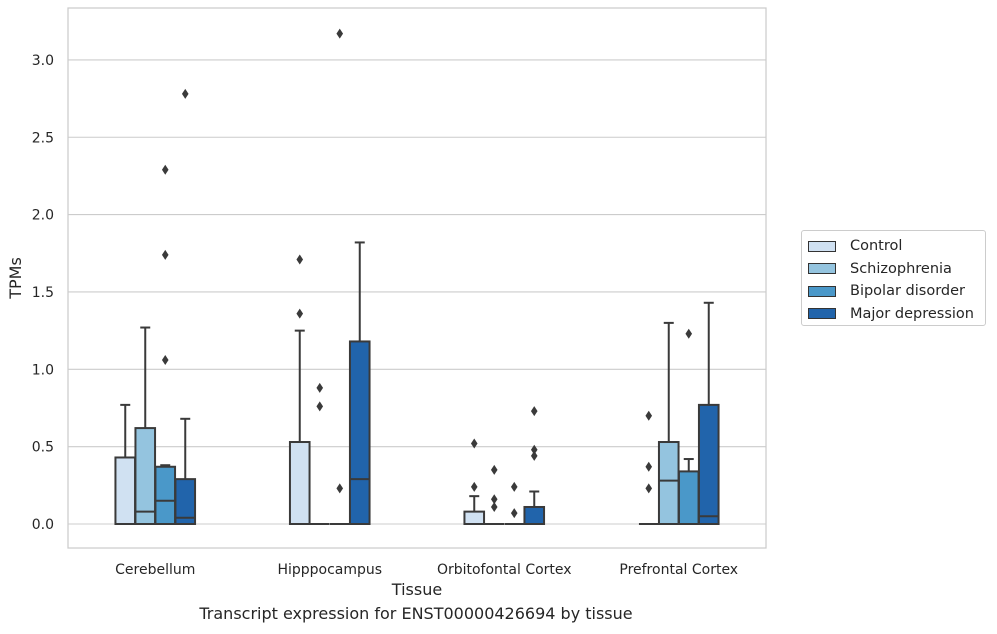  I want to click on box-orbitofontal-cortex-bipolar-disorder, so click(514, 503).